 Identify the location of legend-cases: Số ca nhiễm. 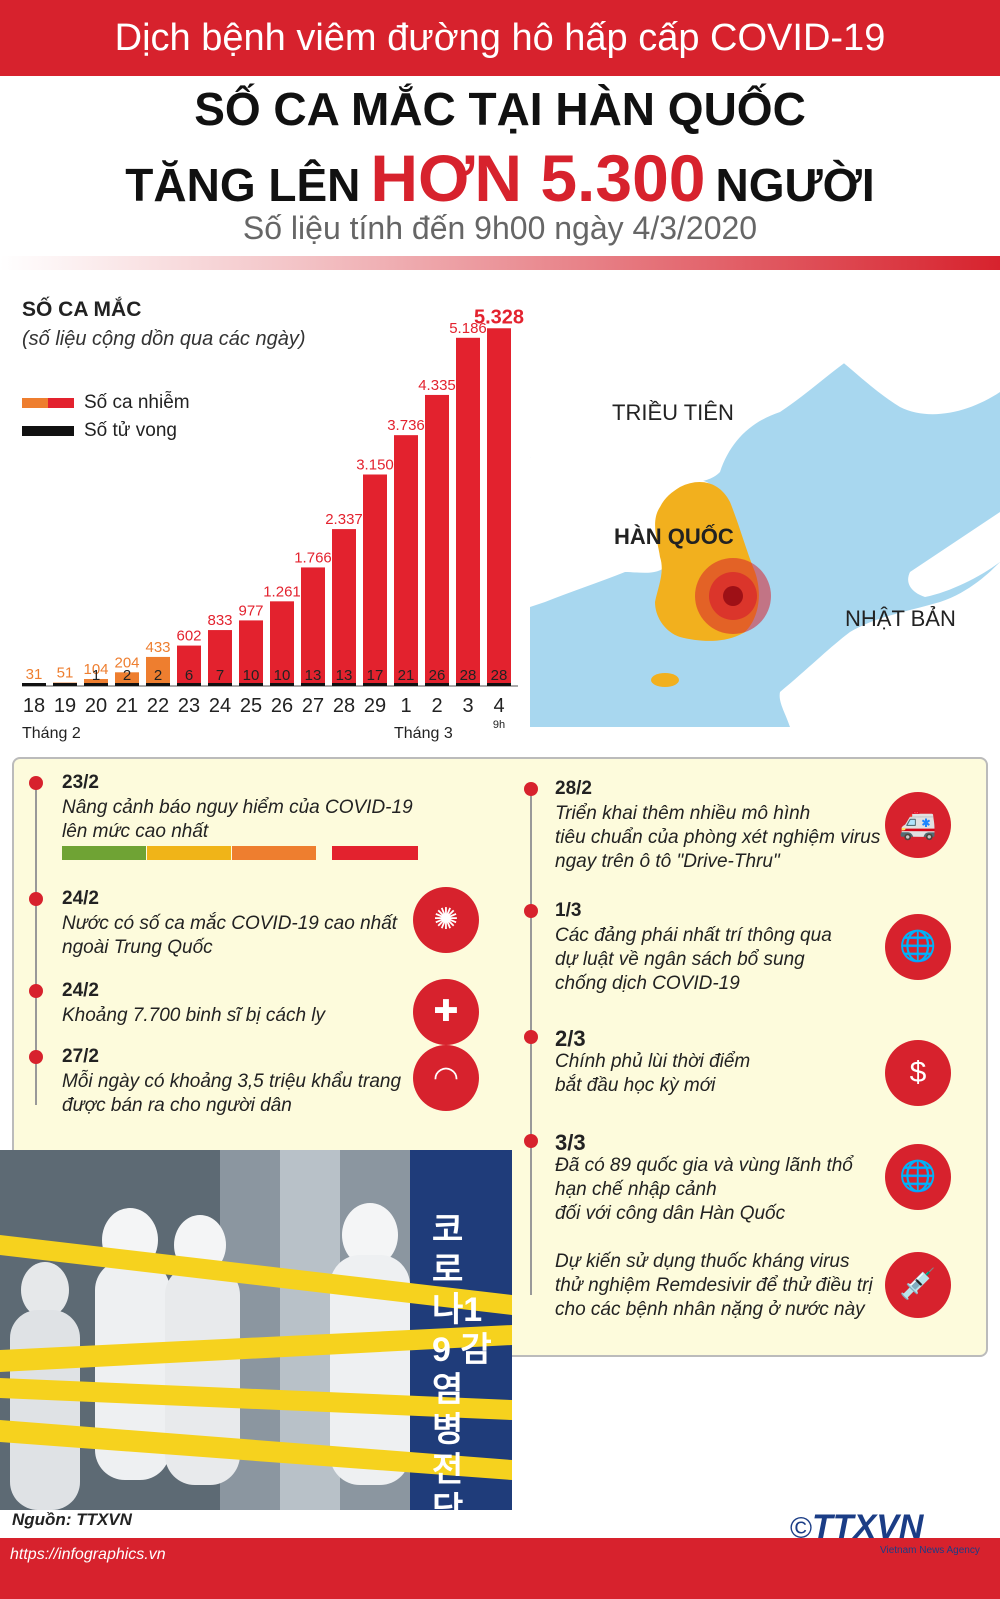
(106, 403).